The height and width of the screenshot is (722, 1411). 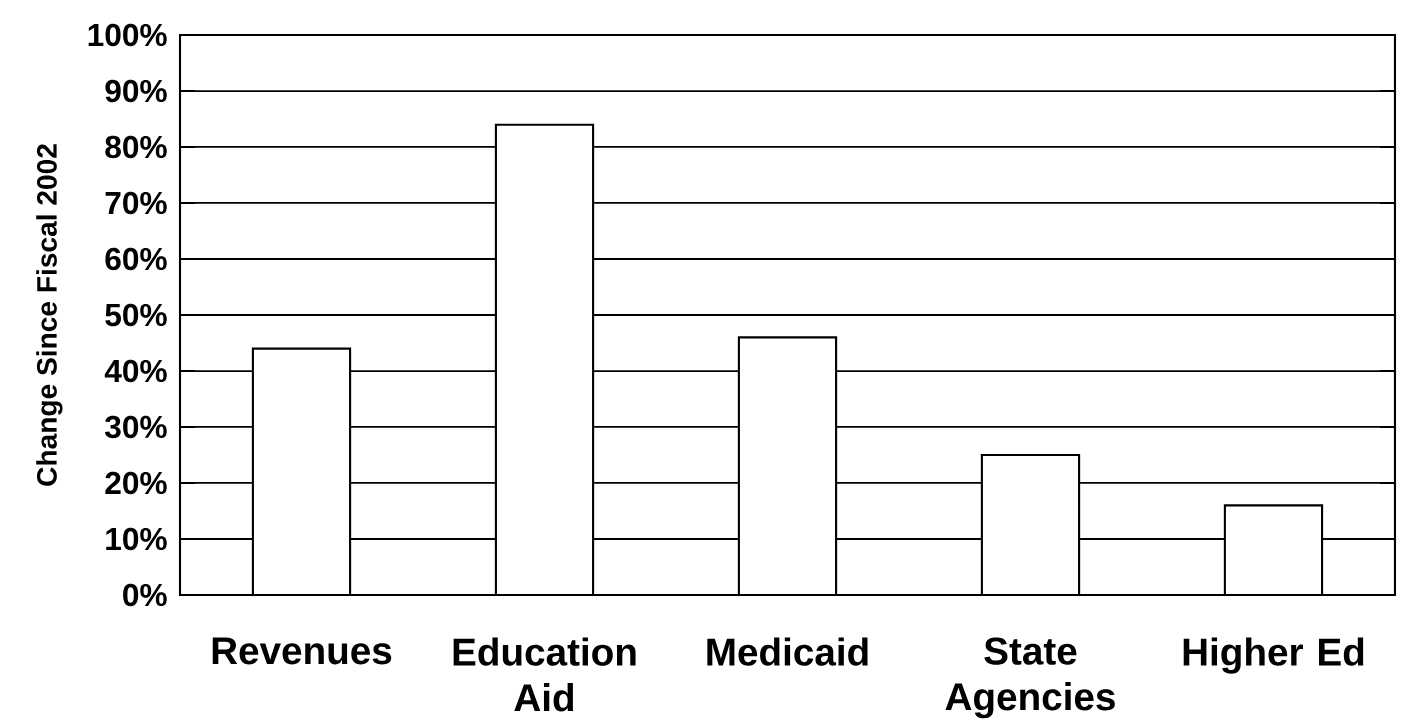 What do you see at coordinates (787, 651) in the screenshot?
I see `x-tick-label: Medicaid` at bounding box center [787, 651].